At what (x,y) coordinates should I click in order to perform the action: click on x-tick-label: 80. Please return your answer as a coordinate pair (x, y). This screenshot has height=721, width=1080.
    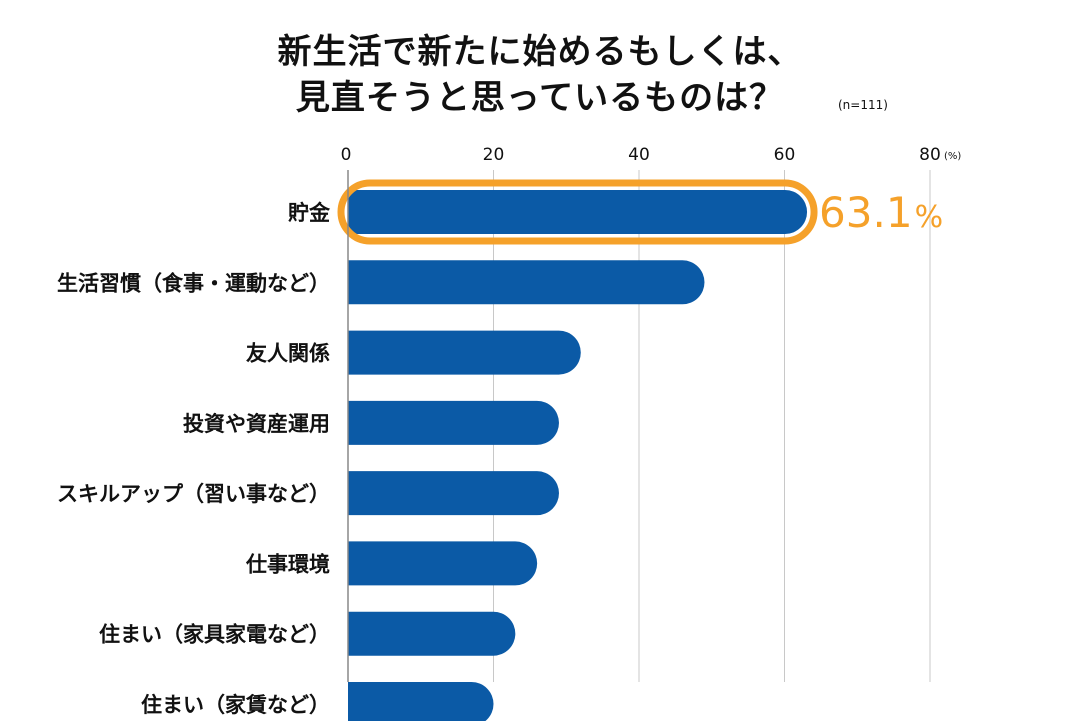
    Looking at the image, I should click on (930, 155).